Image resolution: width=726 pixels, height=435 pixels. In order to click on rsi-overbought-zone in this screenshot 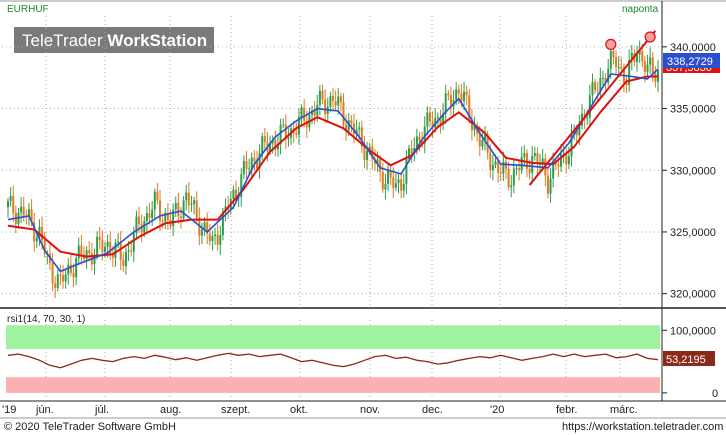, I will do `click(333, 337)`.